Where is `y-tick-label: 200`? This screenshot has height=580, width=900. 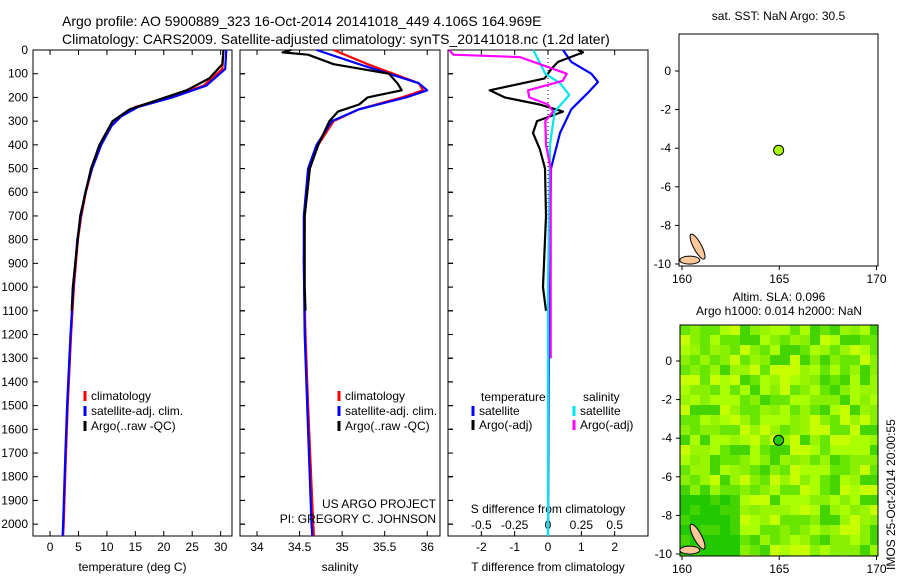
y-tick-label: 200 is located at coordinates (18, 97).